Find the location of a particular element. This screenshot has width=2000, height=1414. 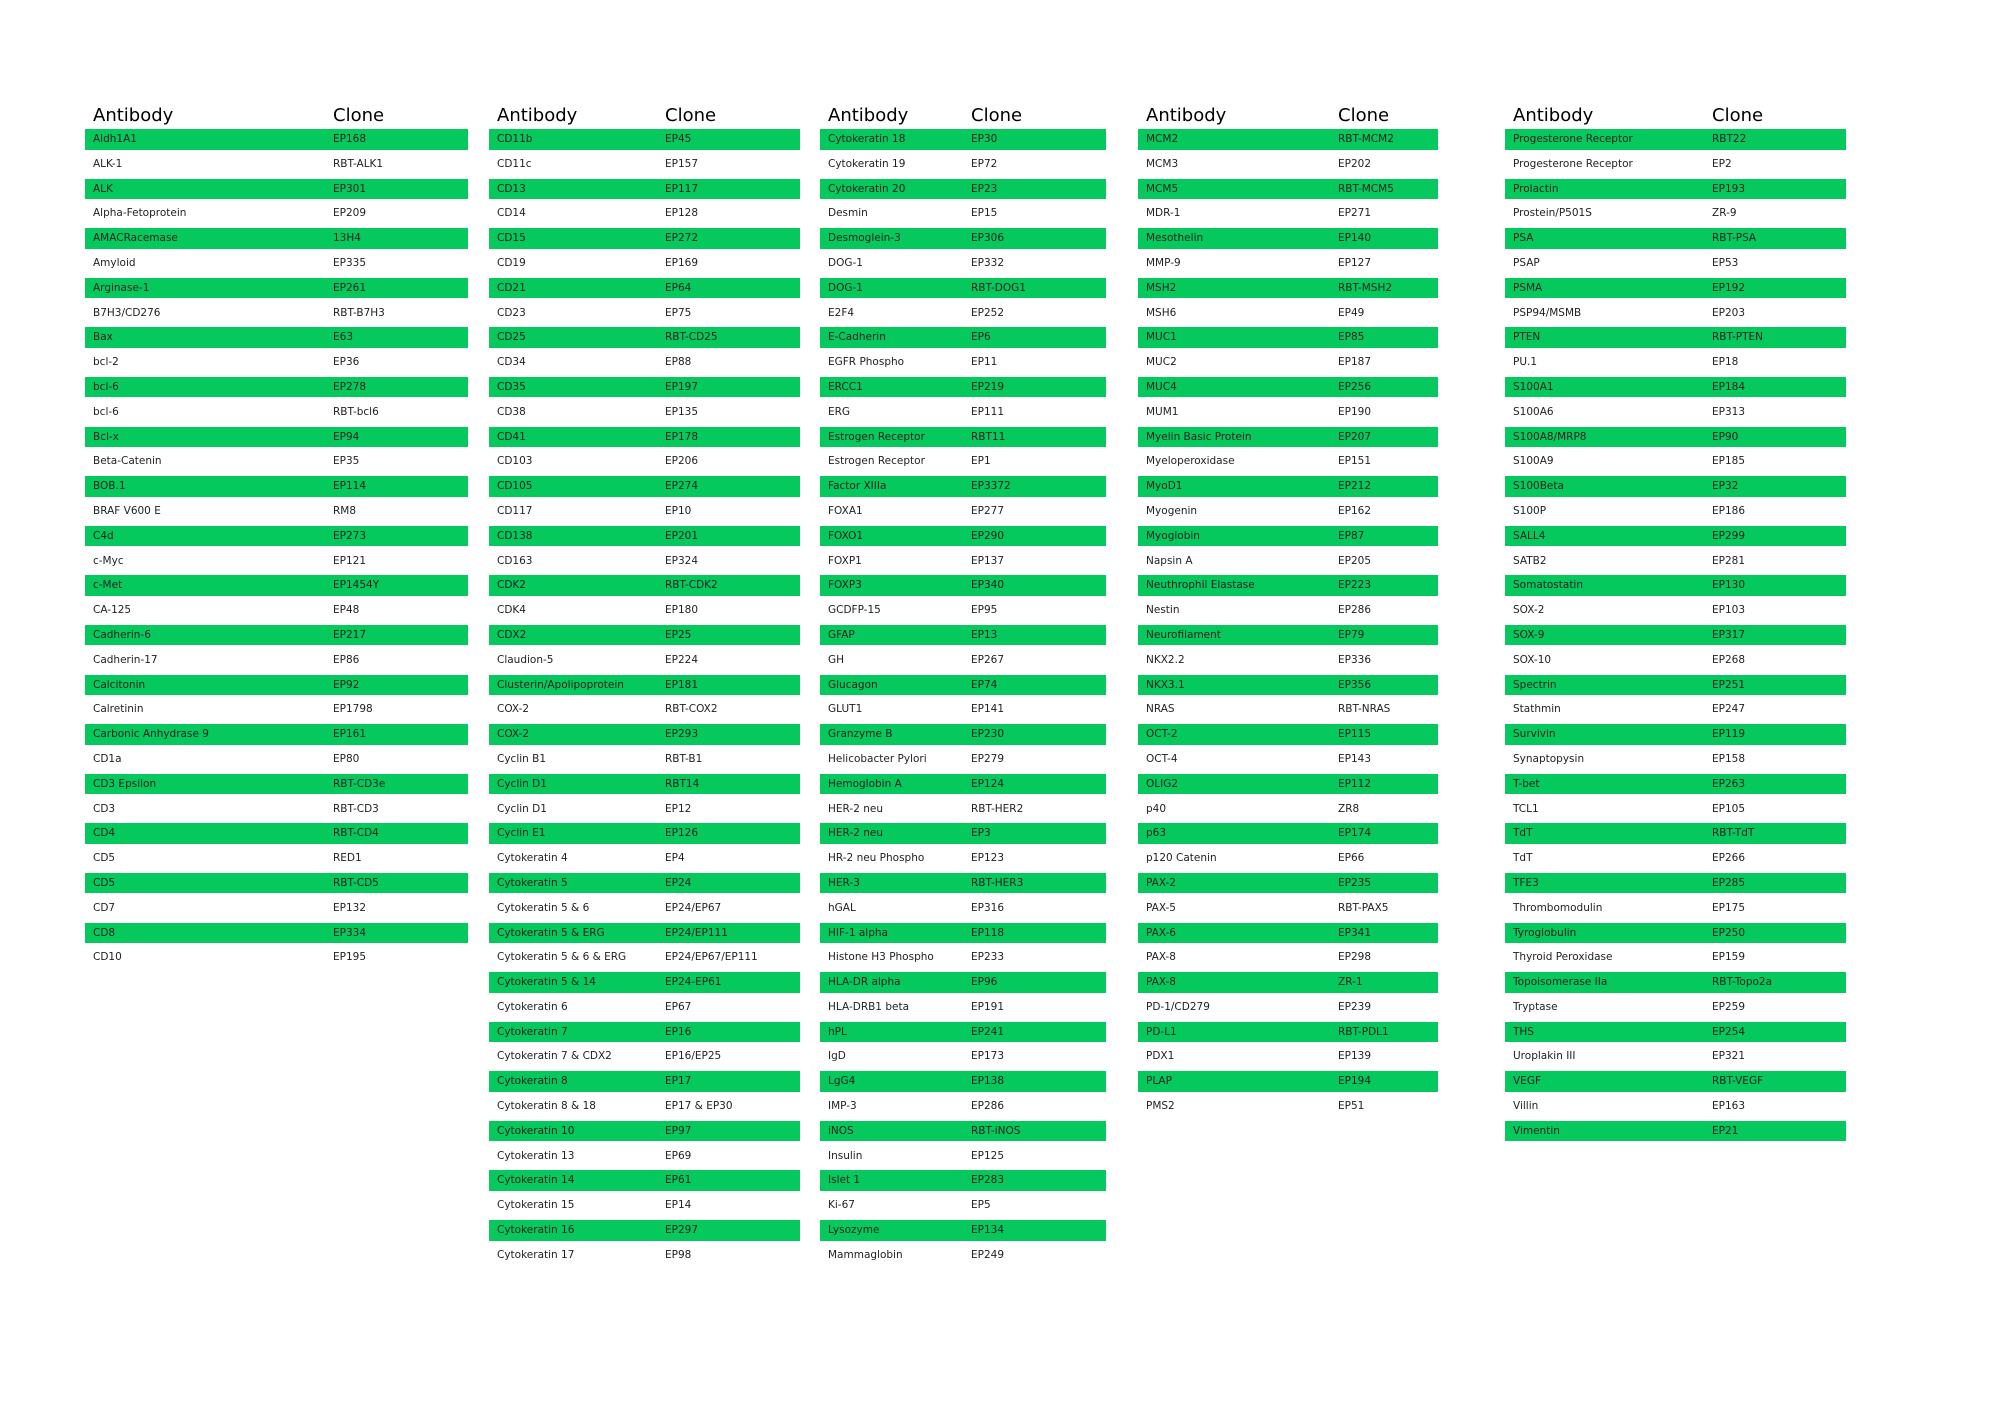

antibody-cell: CD4 is located at coordinates (104, 833).